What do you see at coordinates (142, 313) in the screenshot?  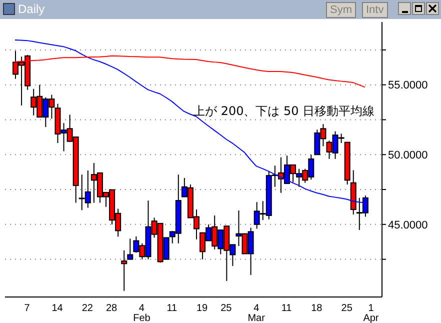 I see `x-tick-label: 4 Feb` at bounding box center [142, 313].